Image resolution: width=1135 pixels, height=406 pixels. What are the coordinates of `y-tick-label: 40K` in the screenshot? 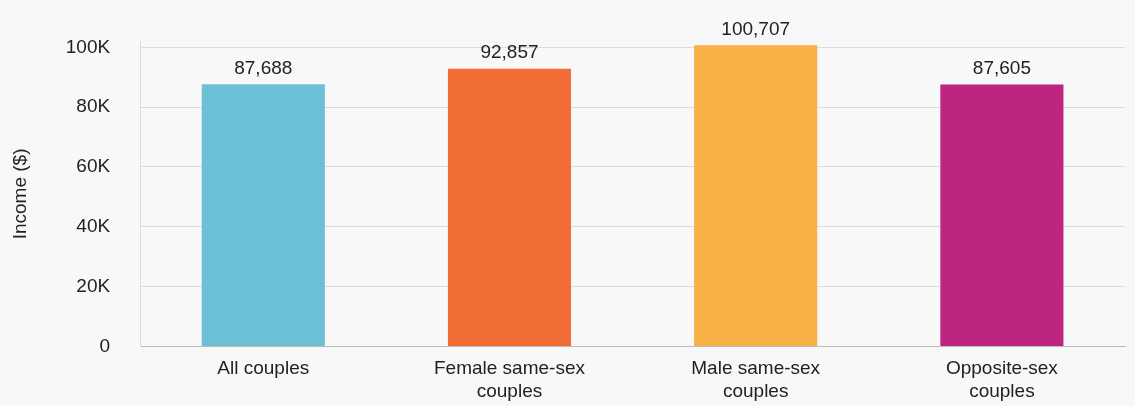 It's located at (93, 226).